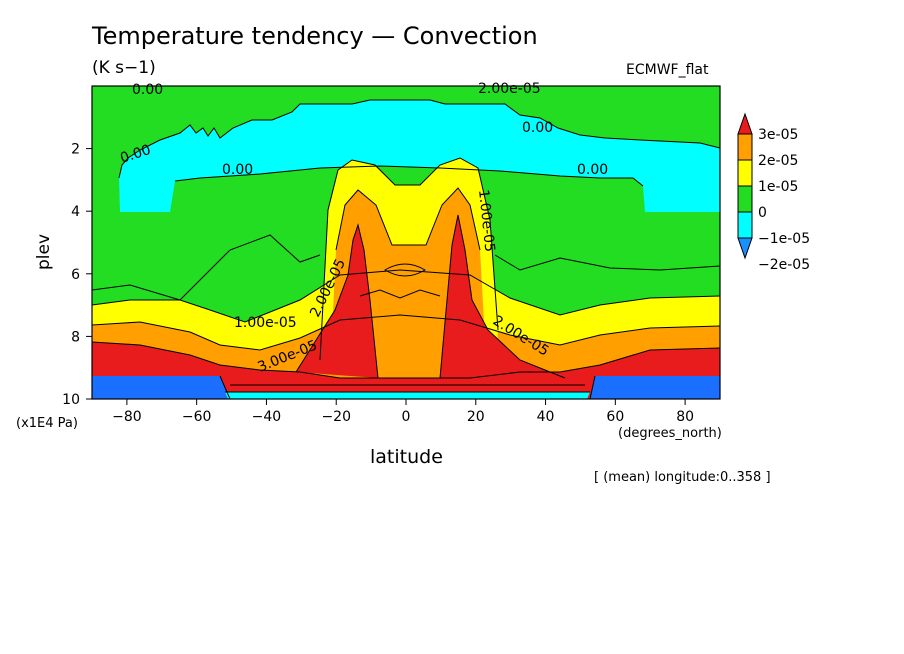 The height and width of the screenshot is (654, 904). I want to click on x-tick-label: −40, so click(267, 417).